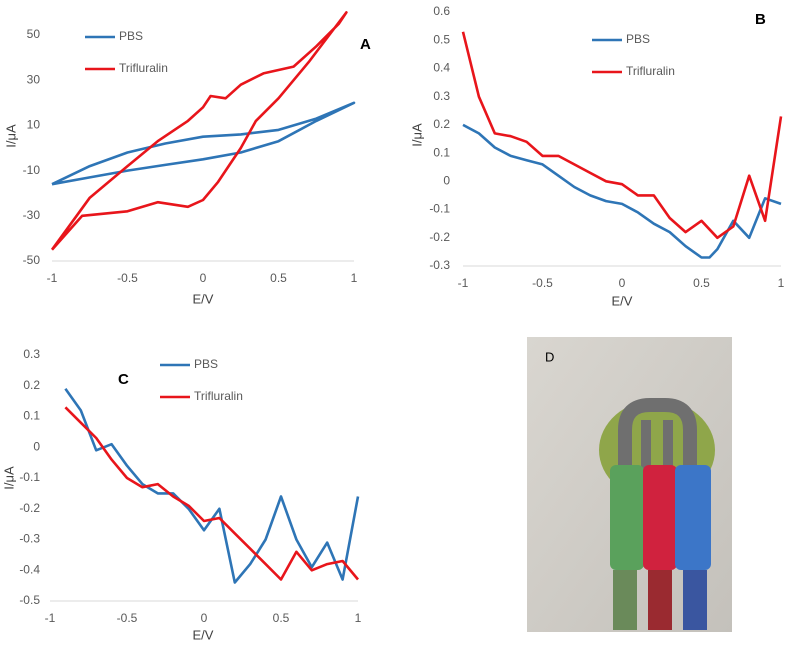 The height and width of the screenshot is (646, 787). Describe the element at coordinates (760, 19) in the screenshot. I see `panel-label: B` at that location.